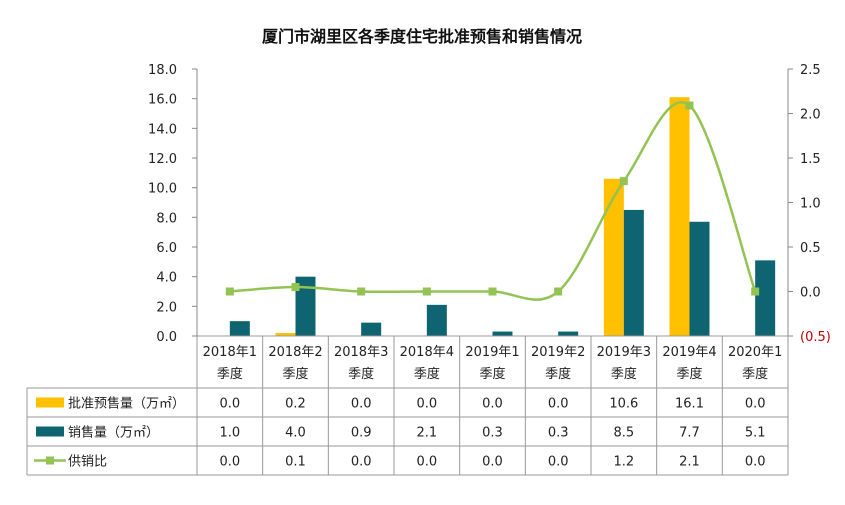  What do you see at coordinates (623, 433) in the screenshot?
I see `table-cell: 8.5` at bounding box center [623, 433].